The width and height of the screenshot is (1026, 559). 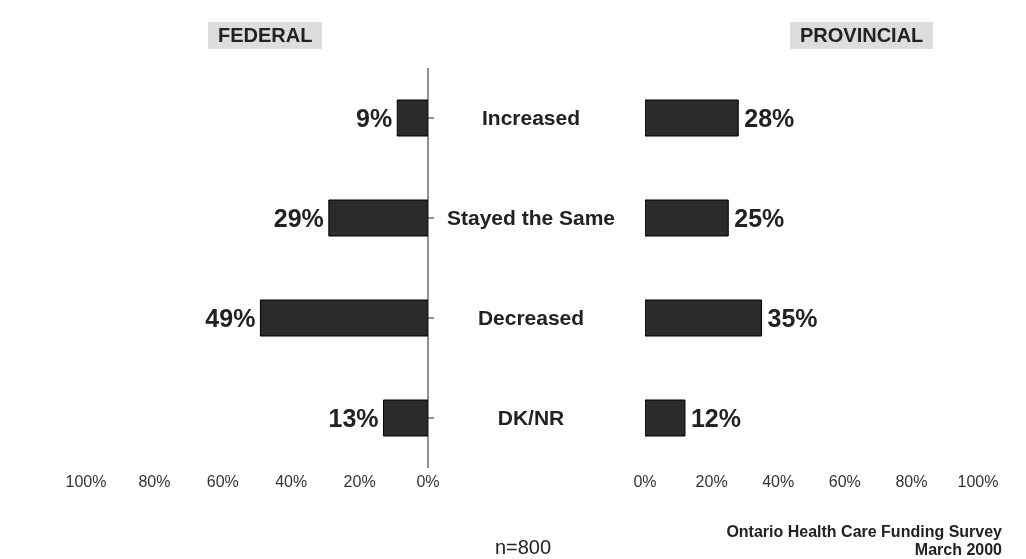 What do you see at coordinates (374, 117) in the screenshot?
I see `data-label: 9%` at bounding box center [374, 117].